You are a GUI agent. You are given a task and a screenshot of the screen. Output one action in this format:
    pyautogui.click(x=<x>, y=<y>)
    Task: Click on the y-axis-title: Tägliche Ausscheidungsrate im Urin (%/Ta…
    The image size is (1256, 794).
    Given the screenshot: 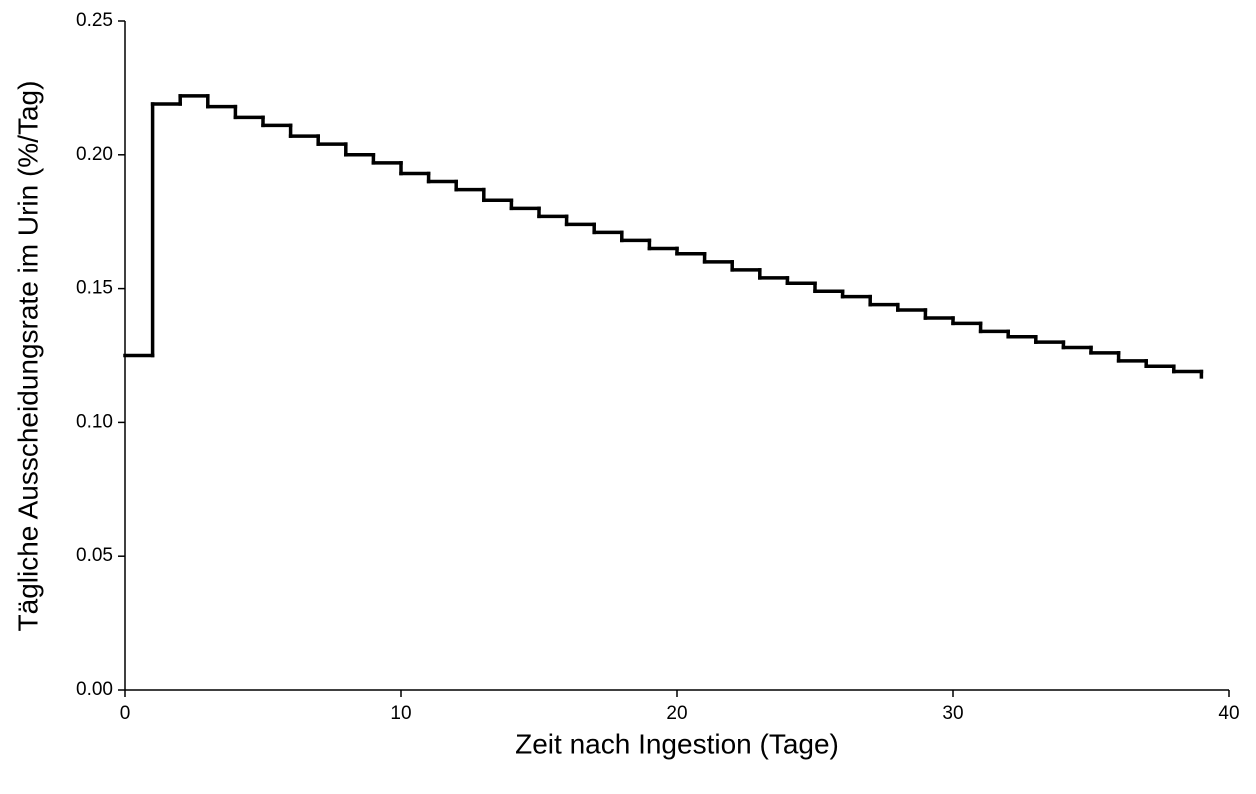 What is the action you would take?
    pyautogui.click(x=27, y=356)
    